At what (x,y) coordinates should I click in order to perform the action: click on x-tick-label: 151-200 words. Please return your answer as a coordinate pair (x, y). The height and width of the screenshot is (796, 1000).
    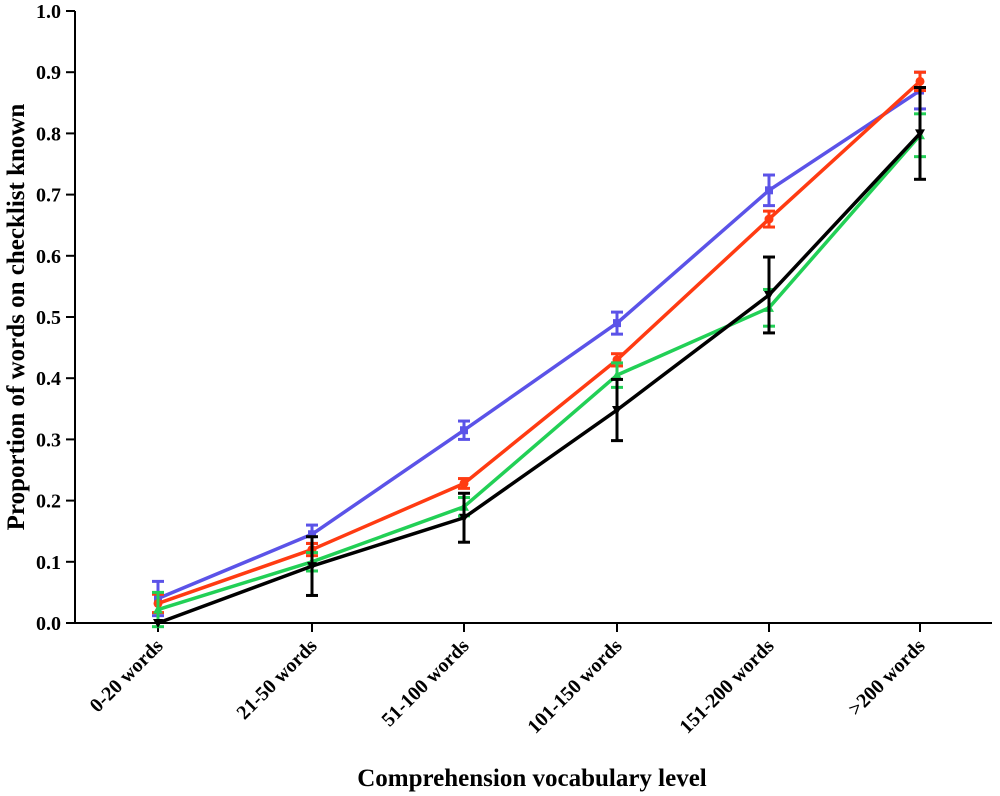
    Looking at the image, I should click on (726, 686).